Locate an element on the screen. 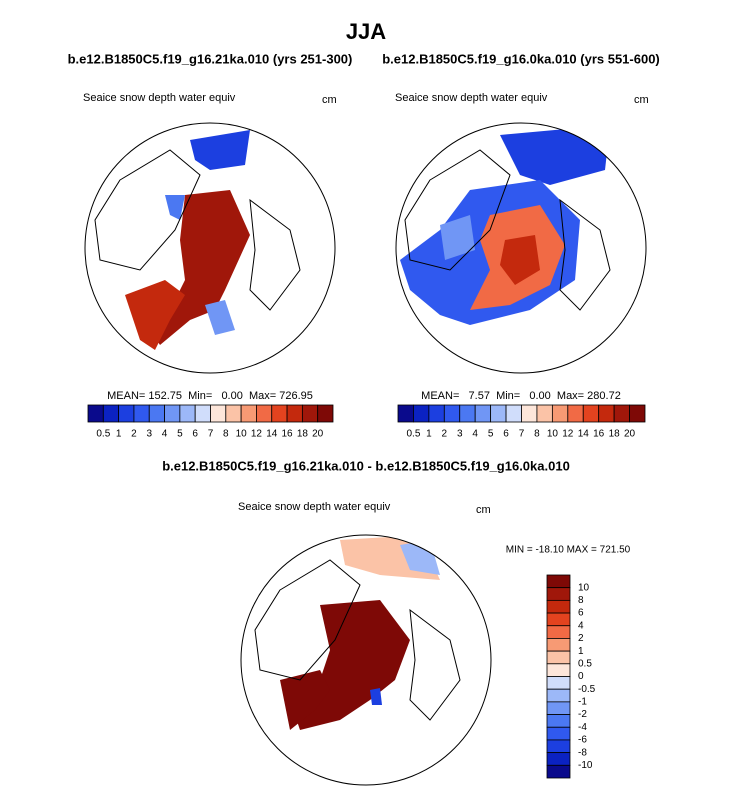 This screenshot has height=793, width=733. colorbar-label: 10 is located at coordinates (553, 434).